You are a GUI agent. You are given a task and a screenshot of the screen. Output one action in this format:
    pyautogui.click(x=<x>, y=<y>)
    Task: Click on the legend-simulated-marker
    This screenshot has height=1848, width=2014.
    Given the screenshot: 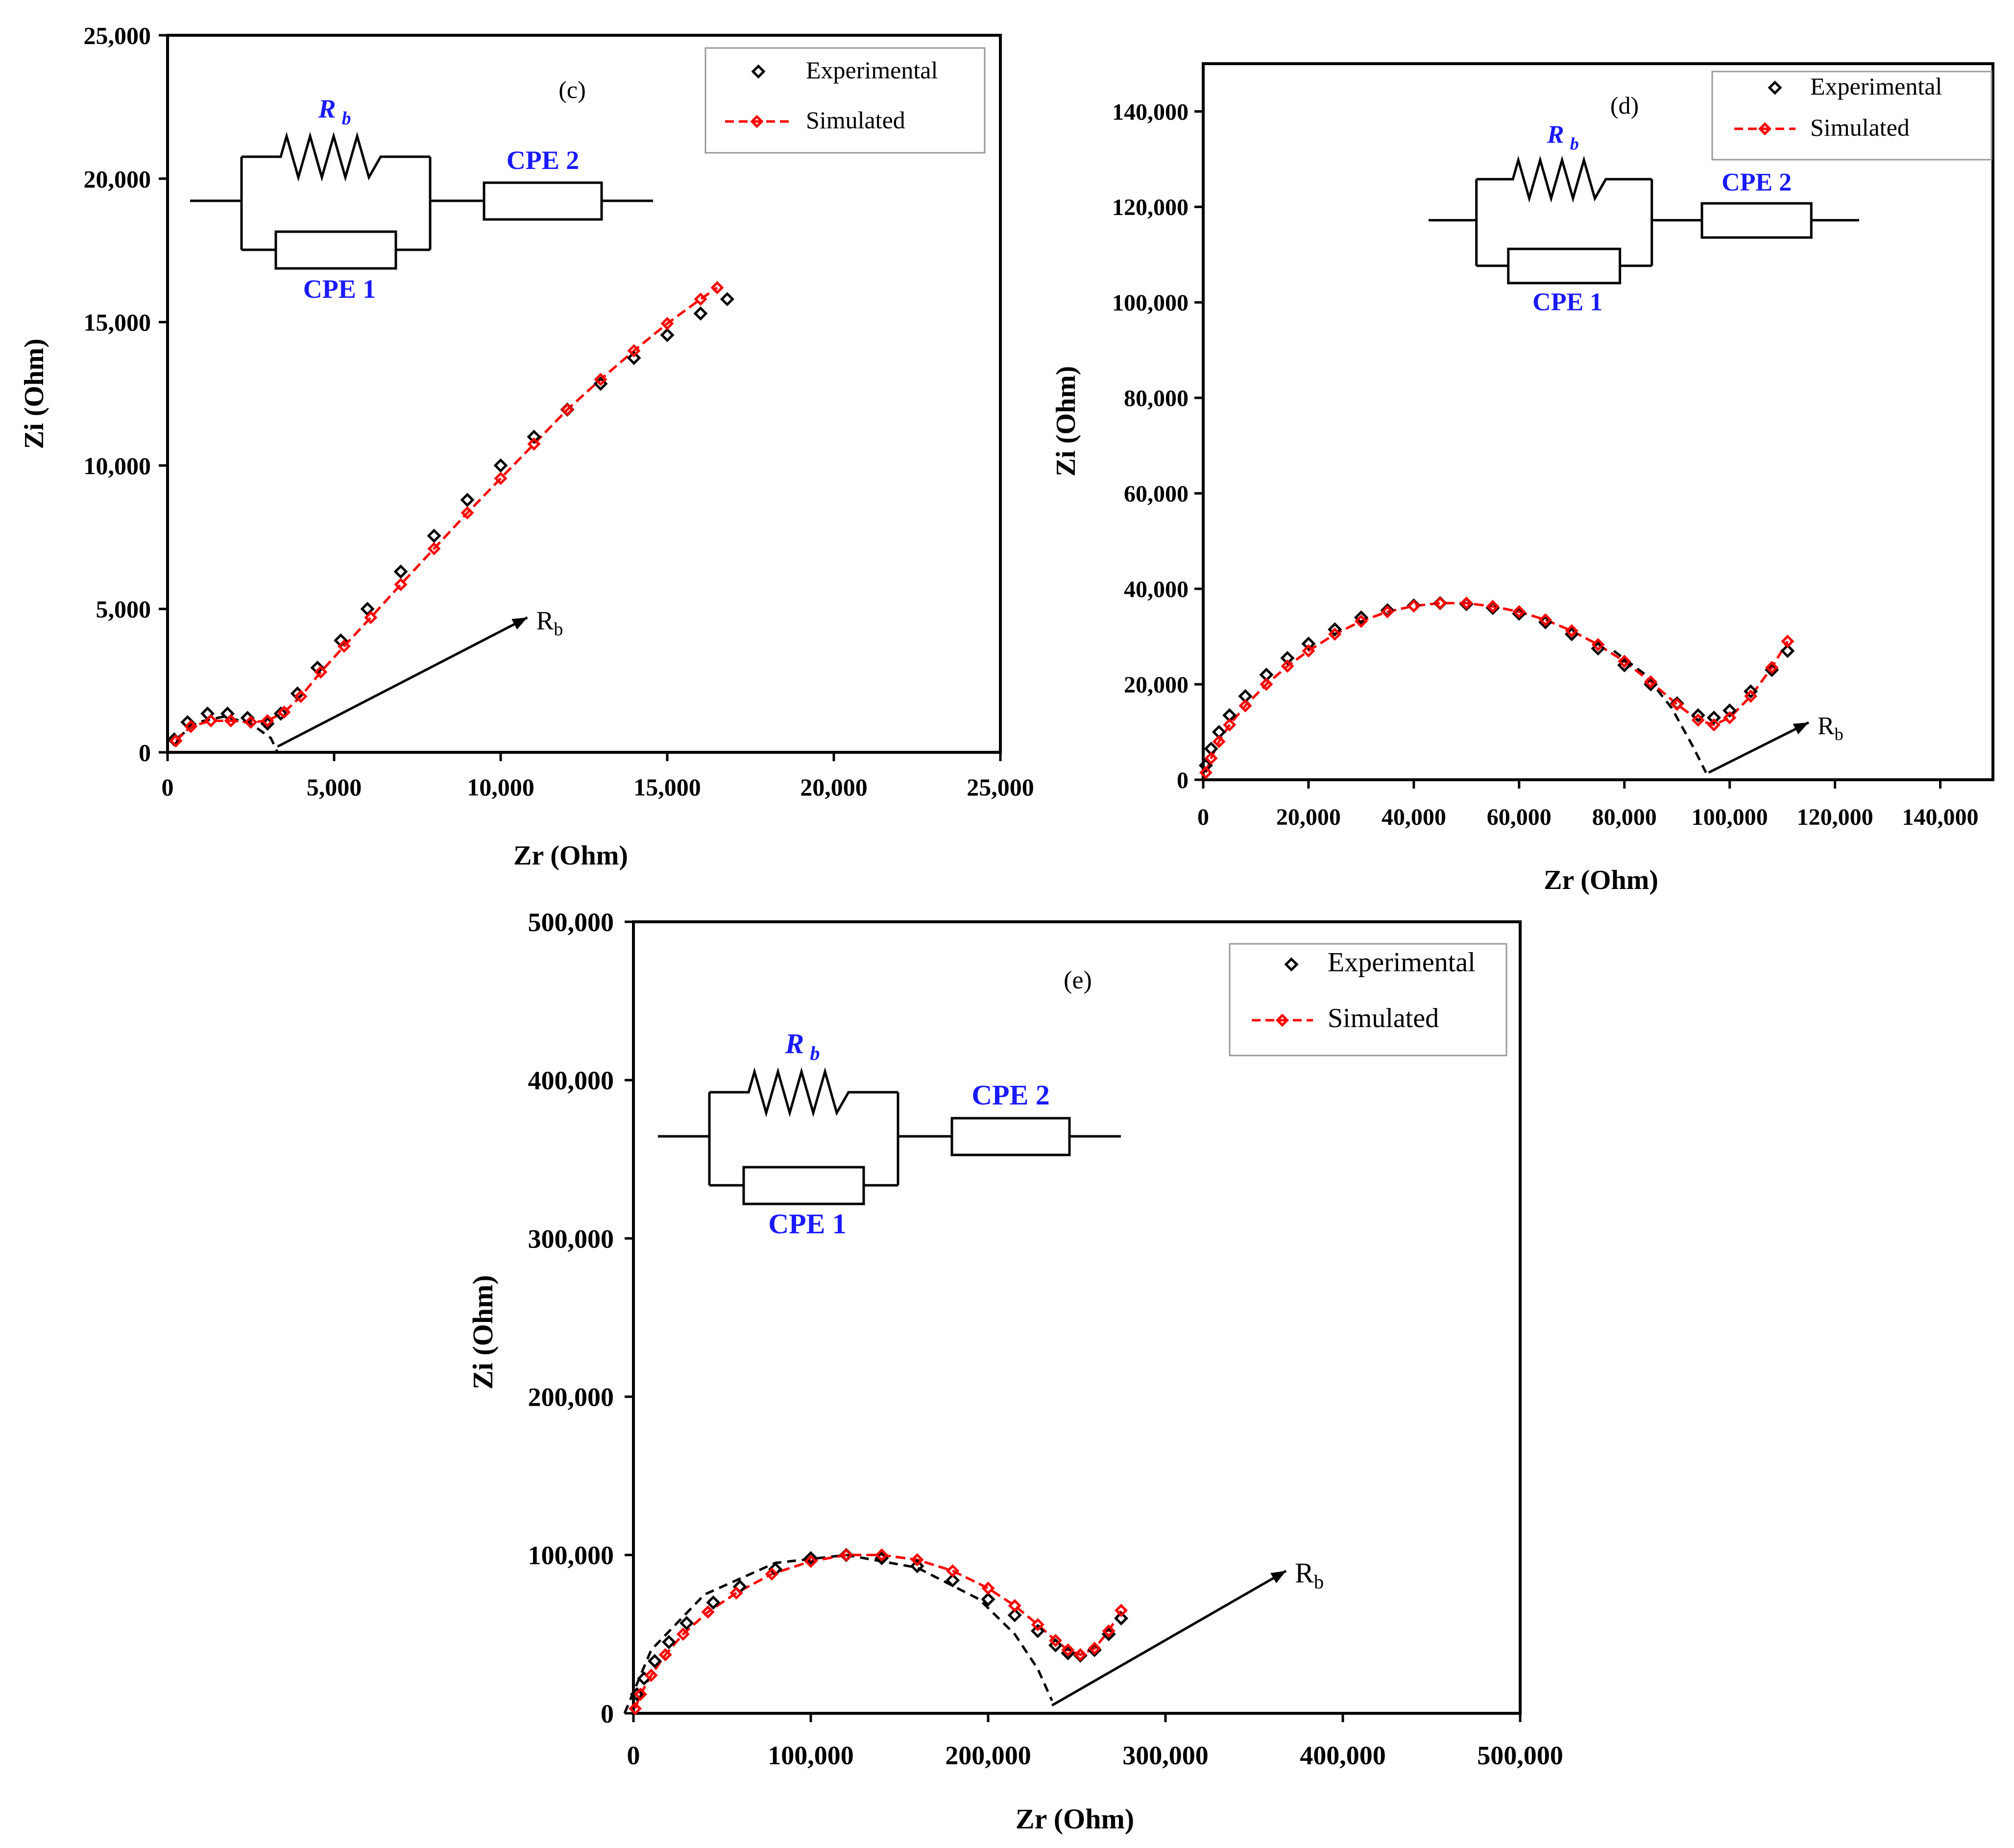 What is the action you would take?
    pyautogui.click(x=1765, y=129)
    